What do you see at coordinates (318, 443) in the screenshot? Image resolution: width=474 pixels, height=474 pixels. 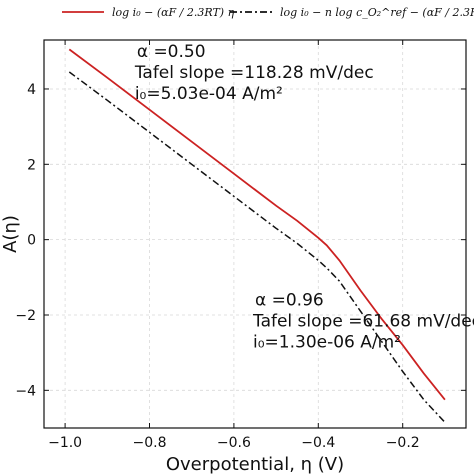 I see `x-tick-label: −0.4` at bounding box center [318, 443].